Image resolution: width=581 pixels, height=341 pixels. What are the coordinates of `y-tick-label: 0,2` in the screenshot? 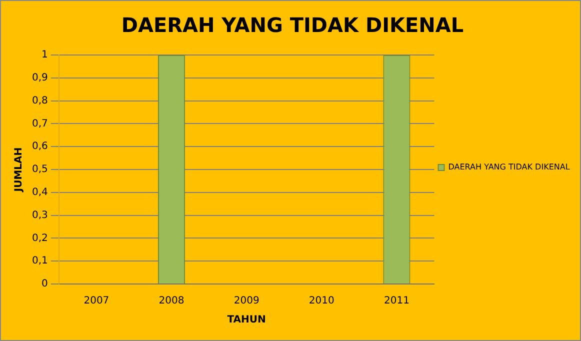 It's located at (40, 238).